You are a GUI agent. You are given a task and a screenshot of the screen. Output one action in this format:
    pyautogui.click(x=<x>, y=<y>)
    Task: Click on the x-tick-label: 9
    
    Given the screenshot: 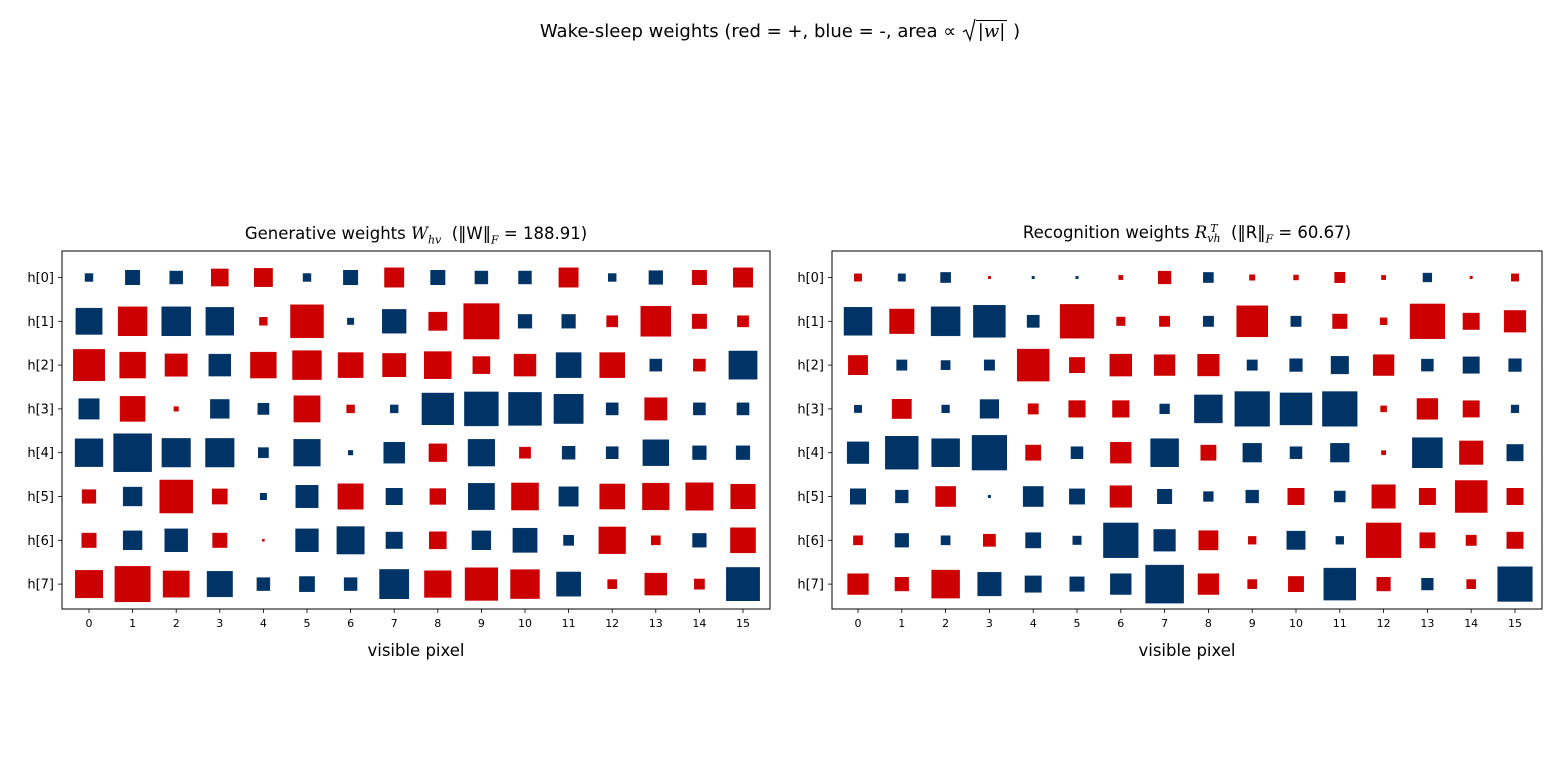 What is the action you would take?
    pyautogui.click(x=1252, y=623)
    